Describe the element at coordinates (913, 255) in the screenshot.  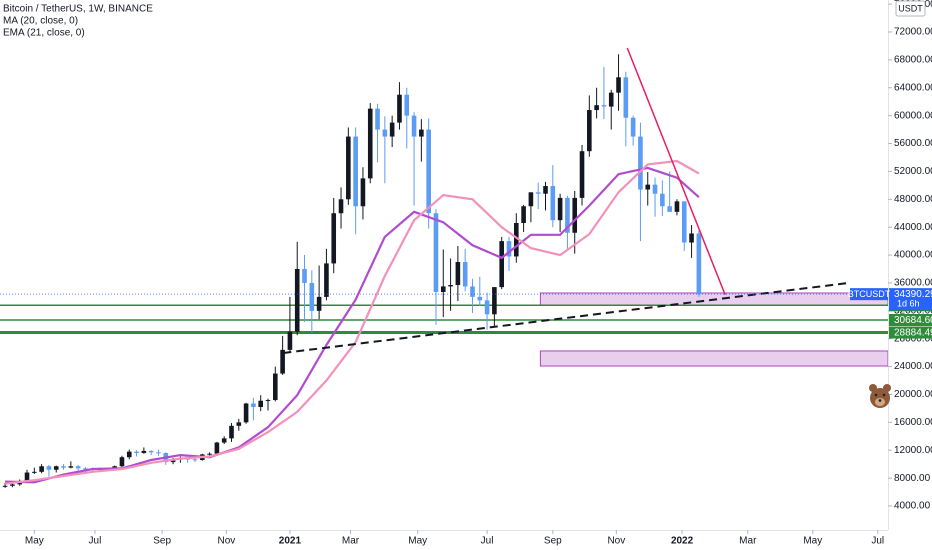
I see `y-tick-label: 40000.00` at that location.